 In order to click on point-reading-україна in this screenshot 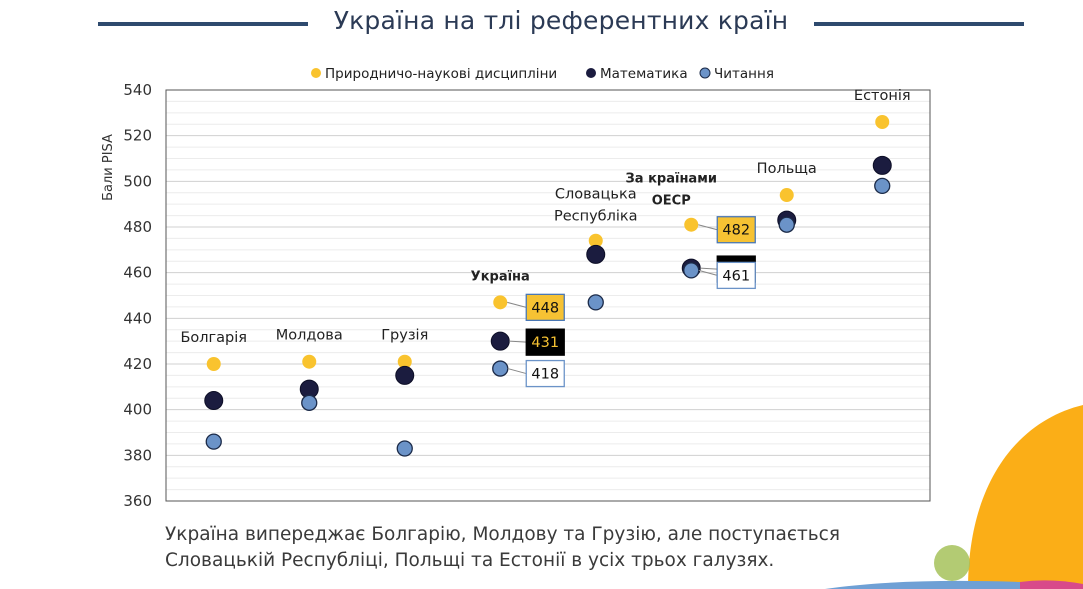, I will do `click(500, 368)`.